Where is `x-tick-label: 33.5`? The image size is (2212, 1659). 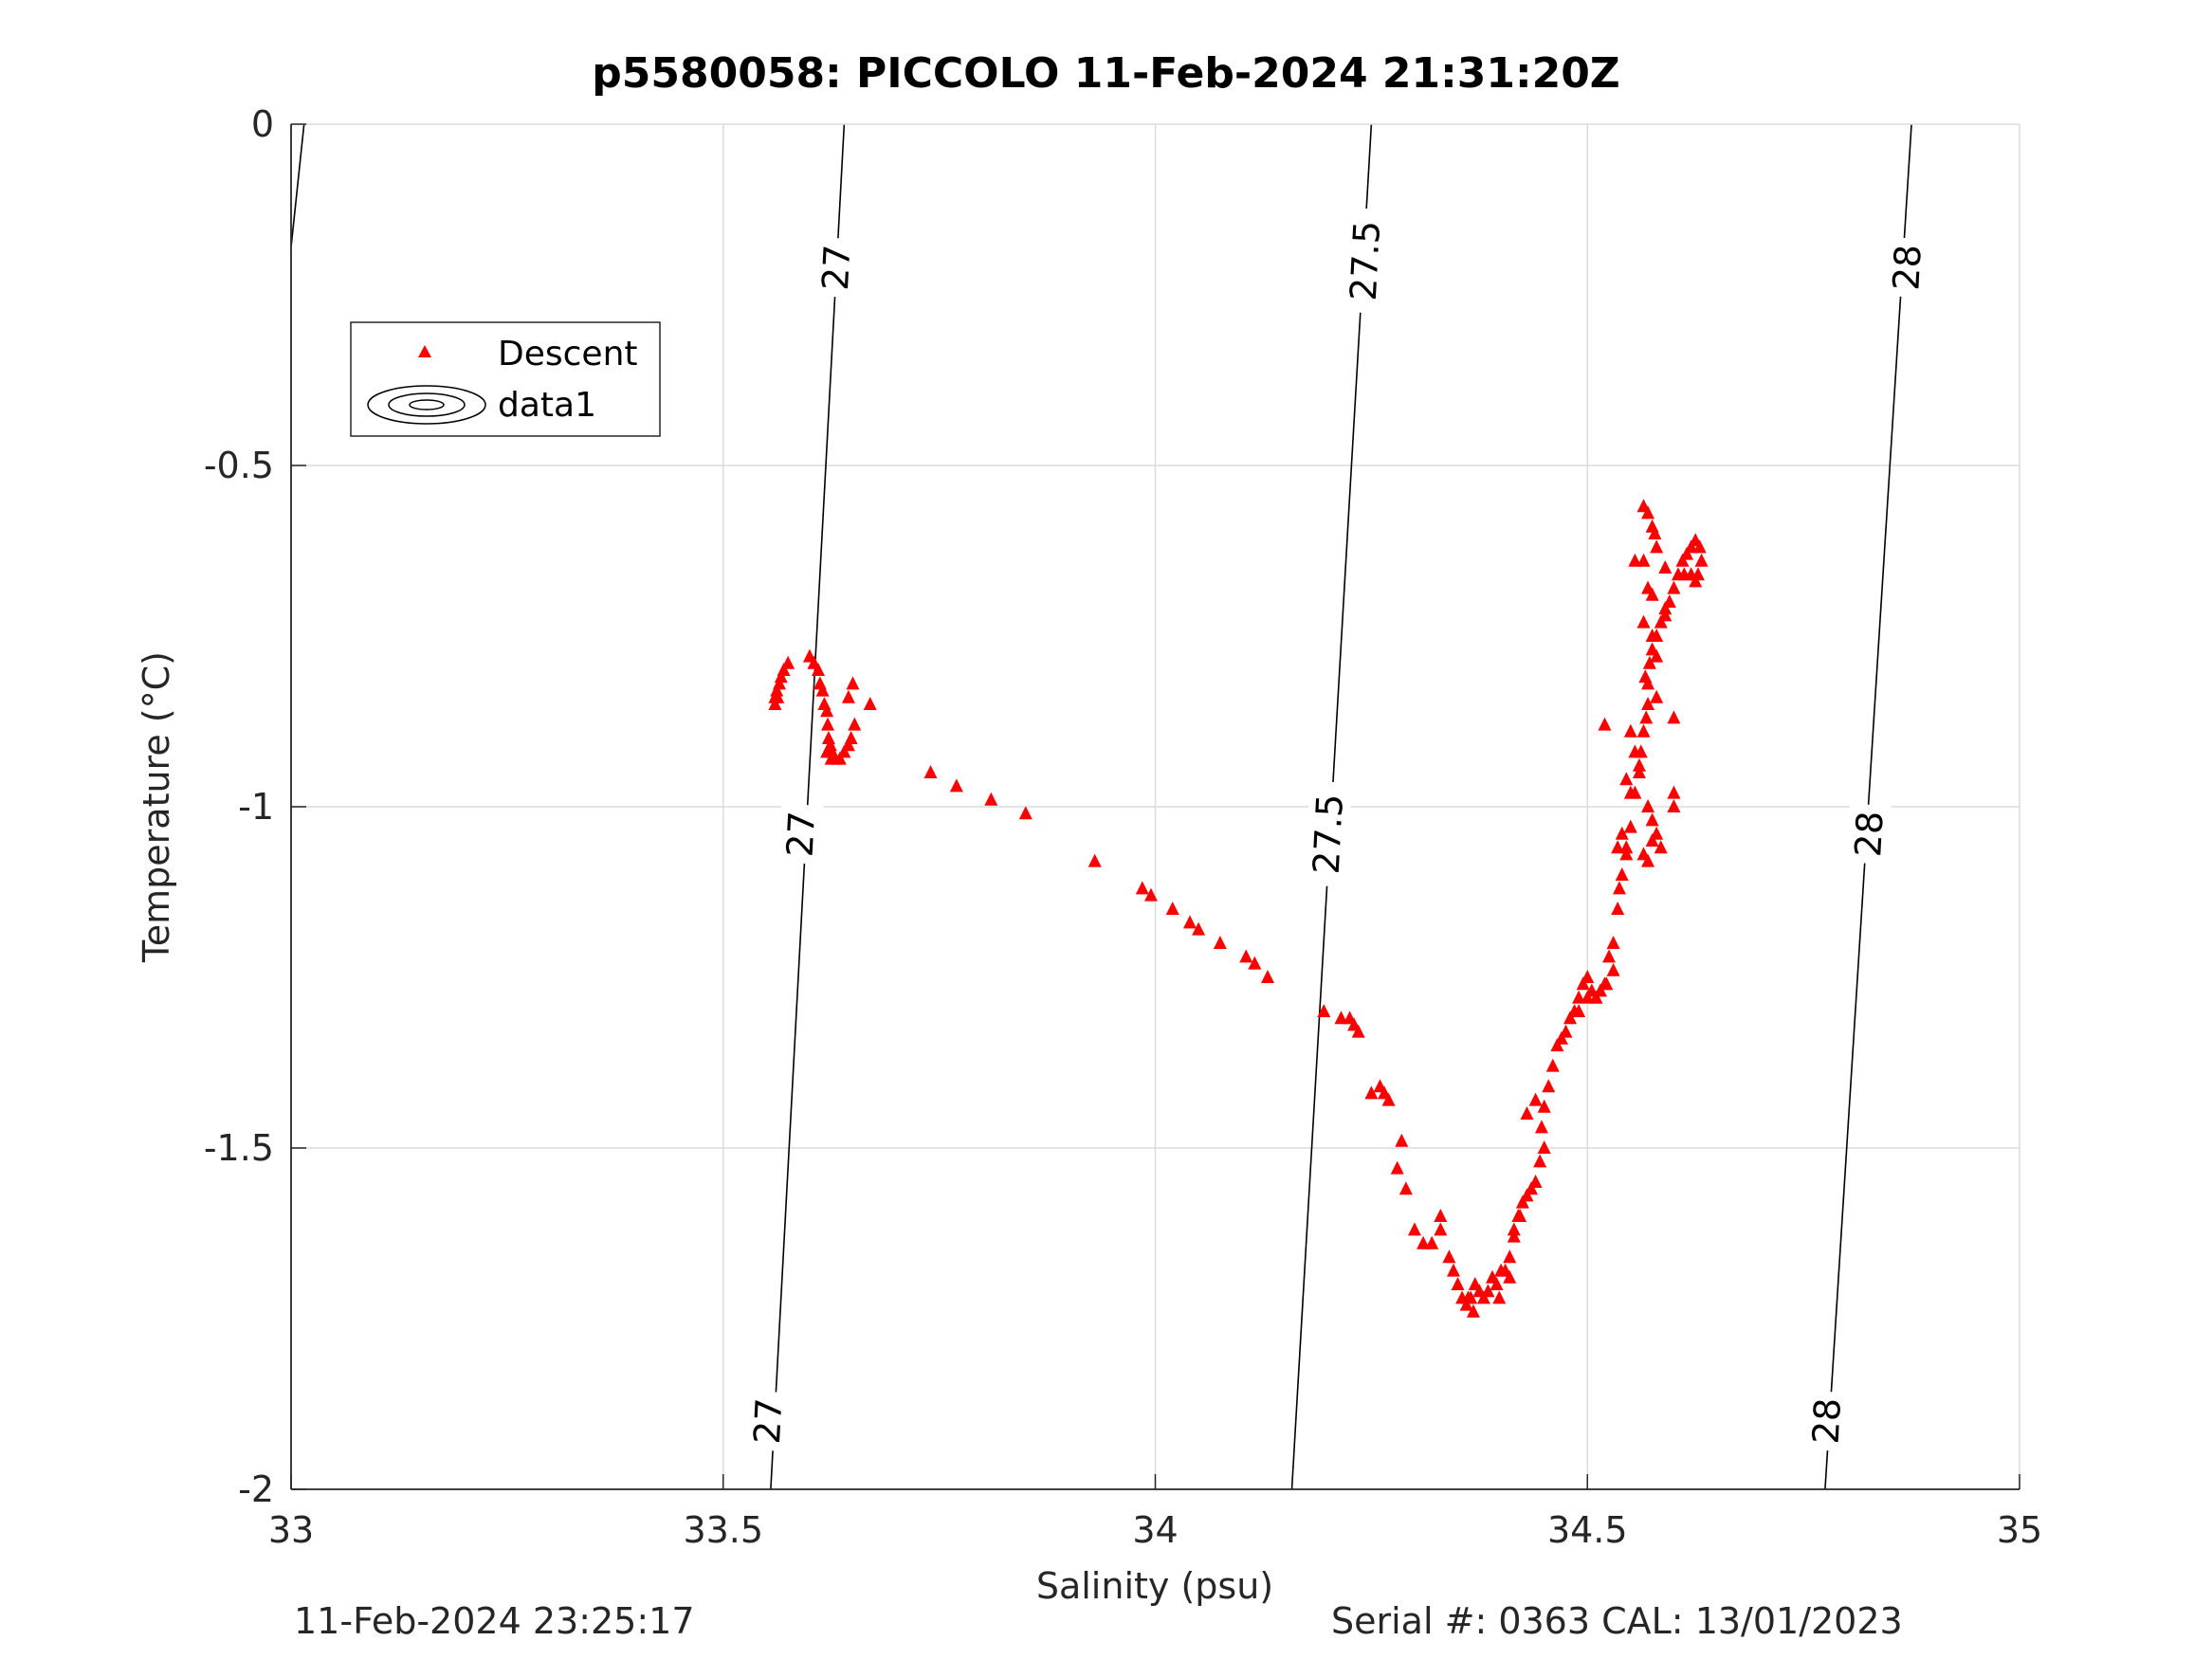 x-tick-label: 33.5 is located at coordinates (723, 1530).